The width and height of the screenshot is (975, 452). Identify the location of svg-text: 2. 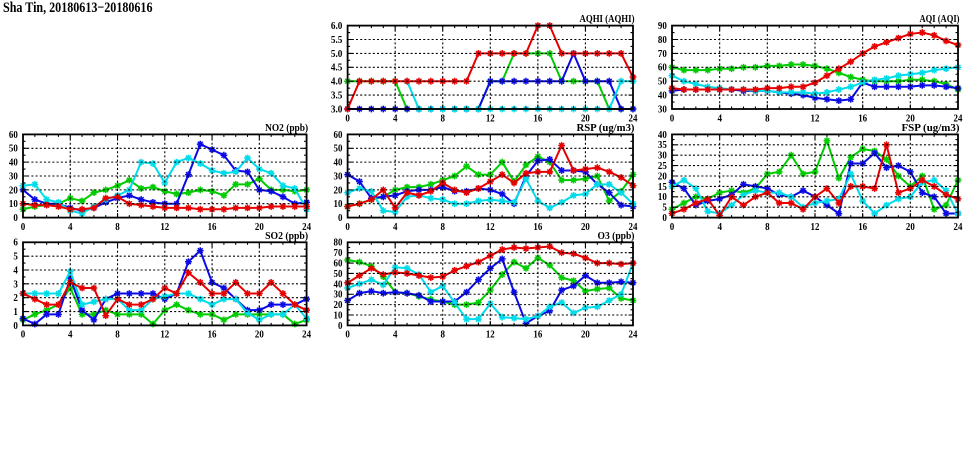
(15, 298).